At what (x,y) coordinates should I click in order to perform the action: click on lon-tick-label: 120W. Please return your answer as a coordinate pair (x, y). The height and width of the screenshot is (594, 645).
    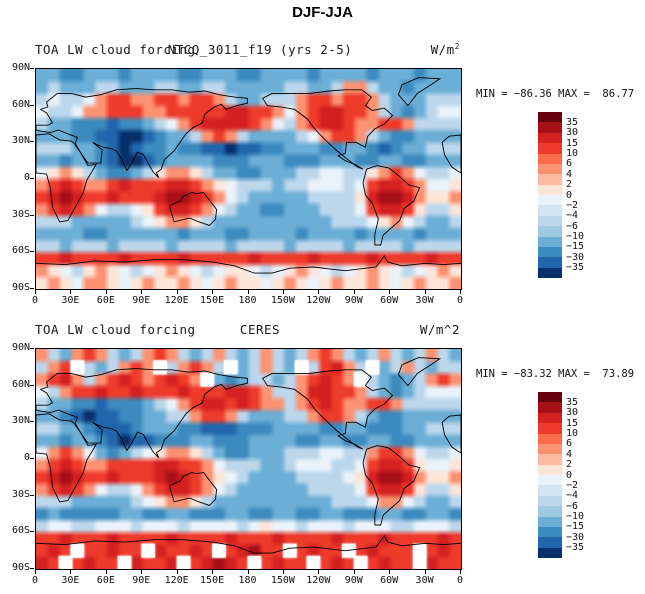
    Looking at the image, I should click on (318, 300).